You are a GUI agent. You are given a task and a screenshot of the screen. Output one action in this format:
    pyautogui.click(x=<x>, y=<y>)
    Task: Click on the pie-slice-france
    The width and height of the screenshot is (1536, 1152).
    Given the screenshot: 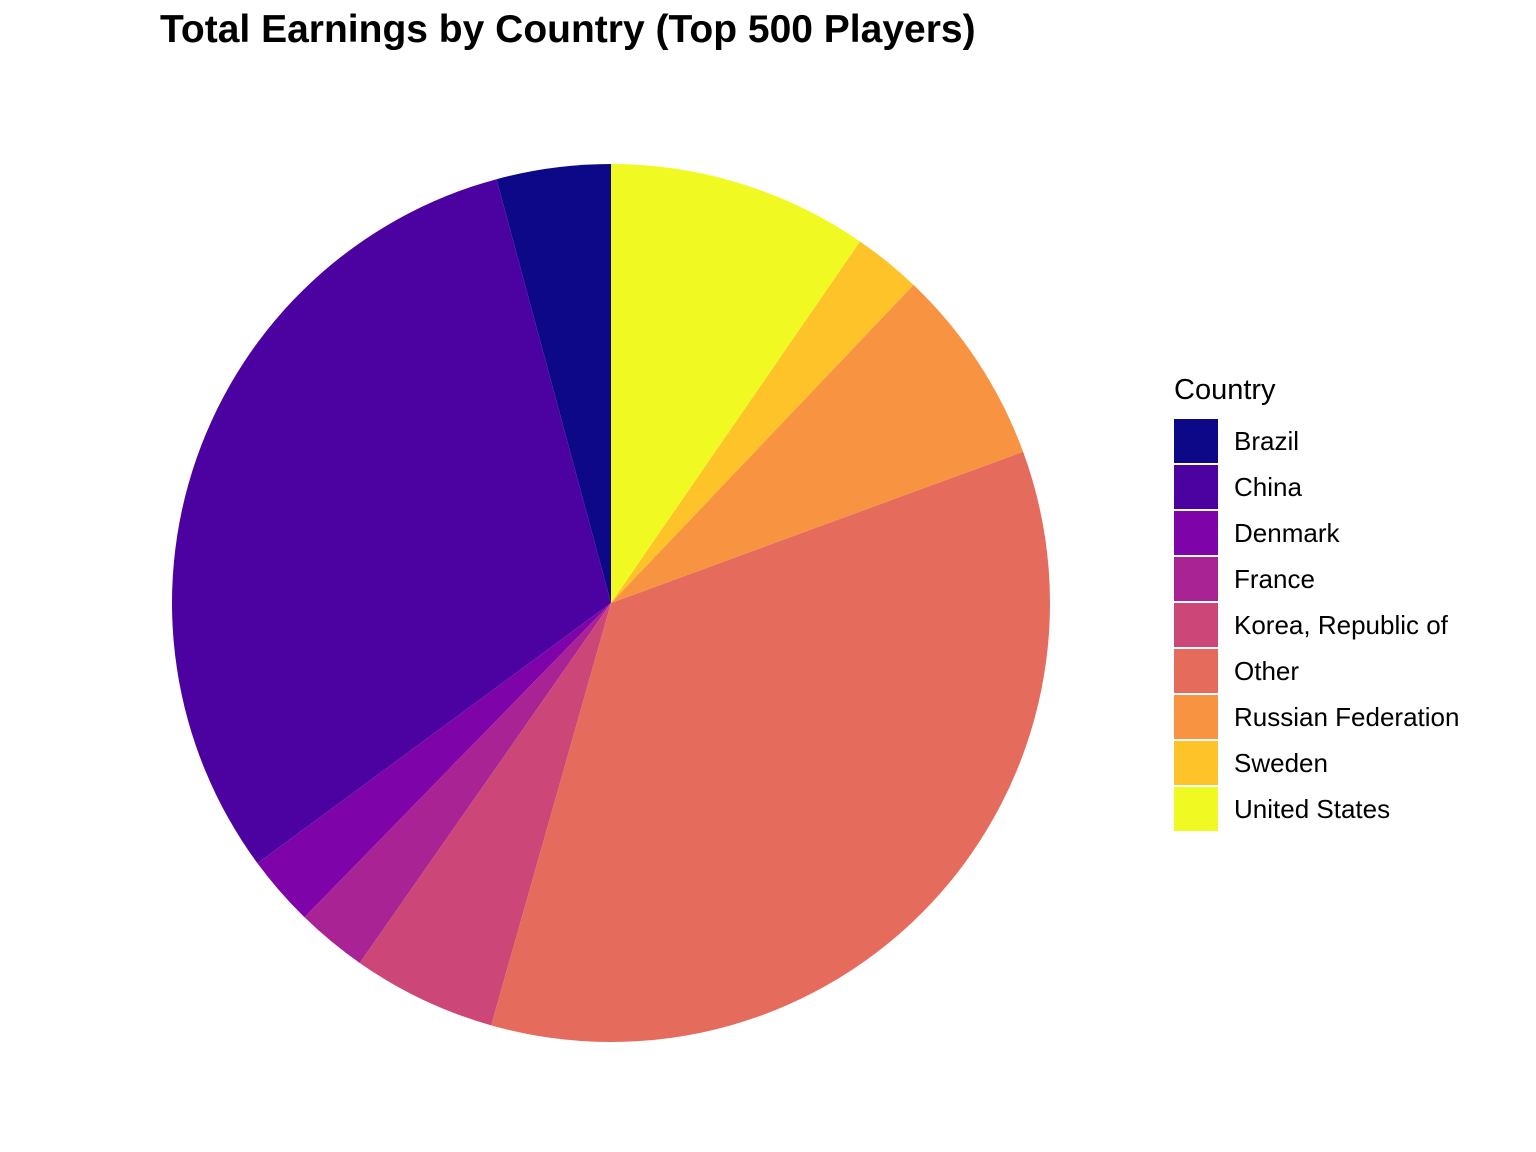 What is the action you would take?
    pyautogui.click(x=457, y=783)
    